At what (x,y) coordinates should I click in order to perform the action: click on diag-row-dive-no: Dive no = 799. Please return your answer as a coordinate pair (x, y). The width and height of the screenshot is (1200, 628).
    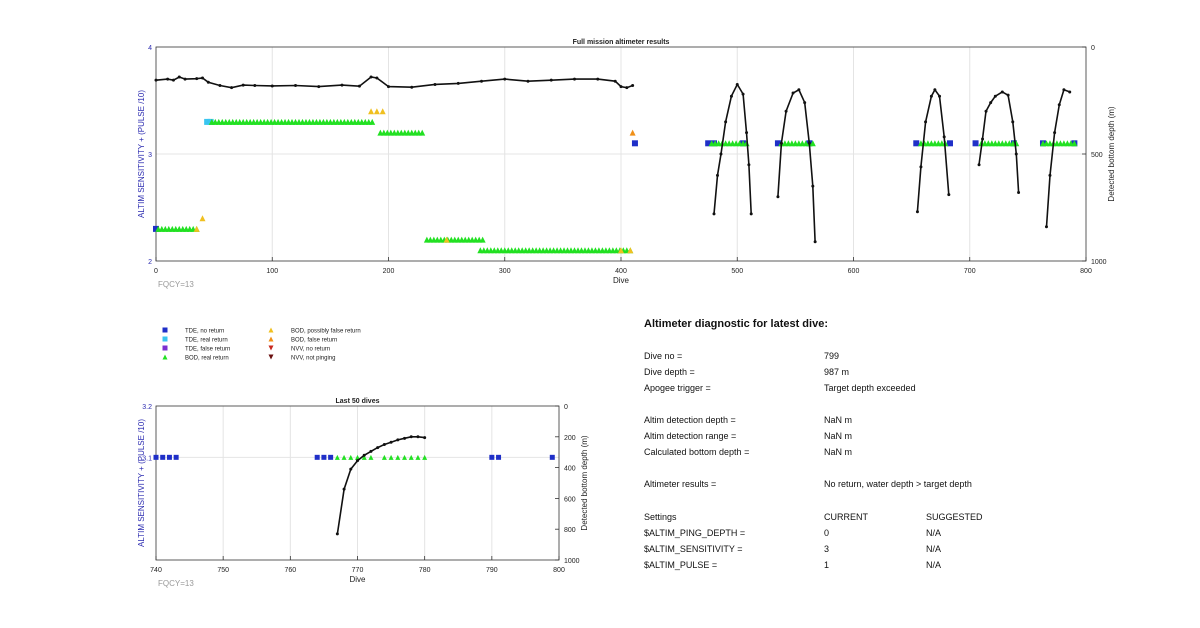
    Looking at the image, I should click on (914, 357).